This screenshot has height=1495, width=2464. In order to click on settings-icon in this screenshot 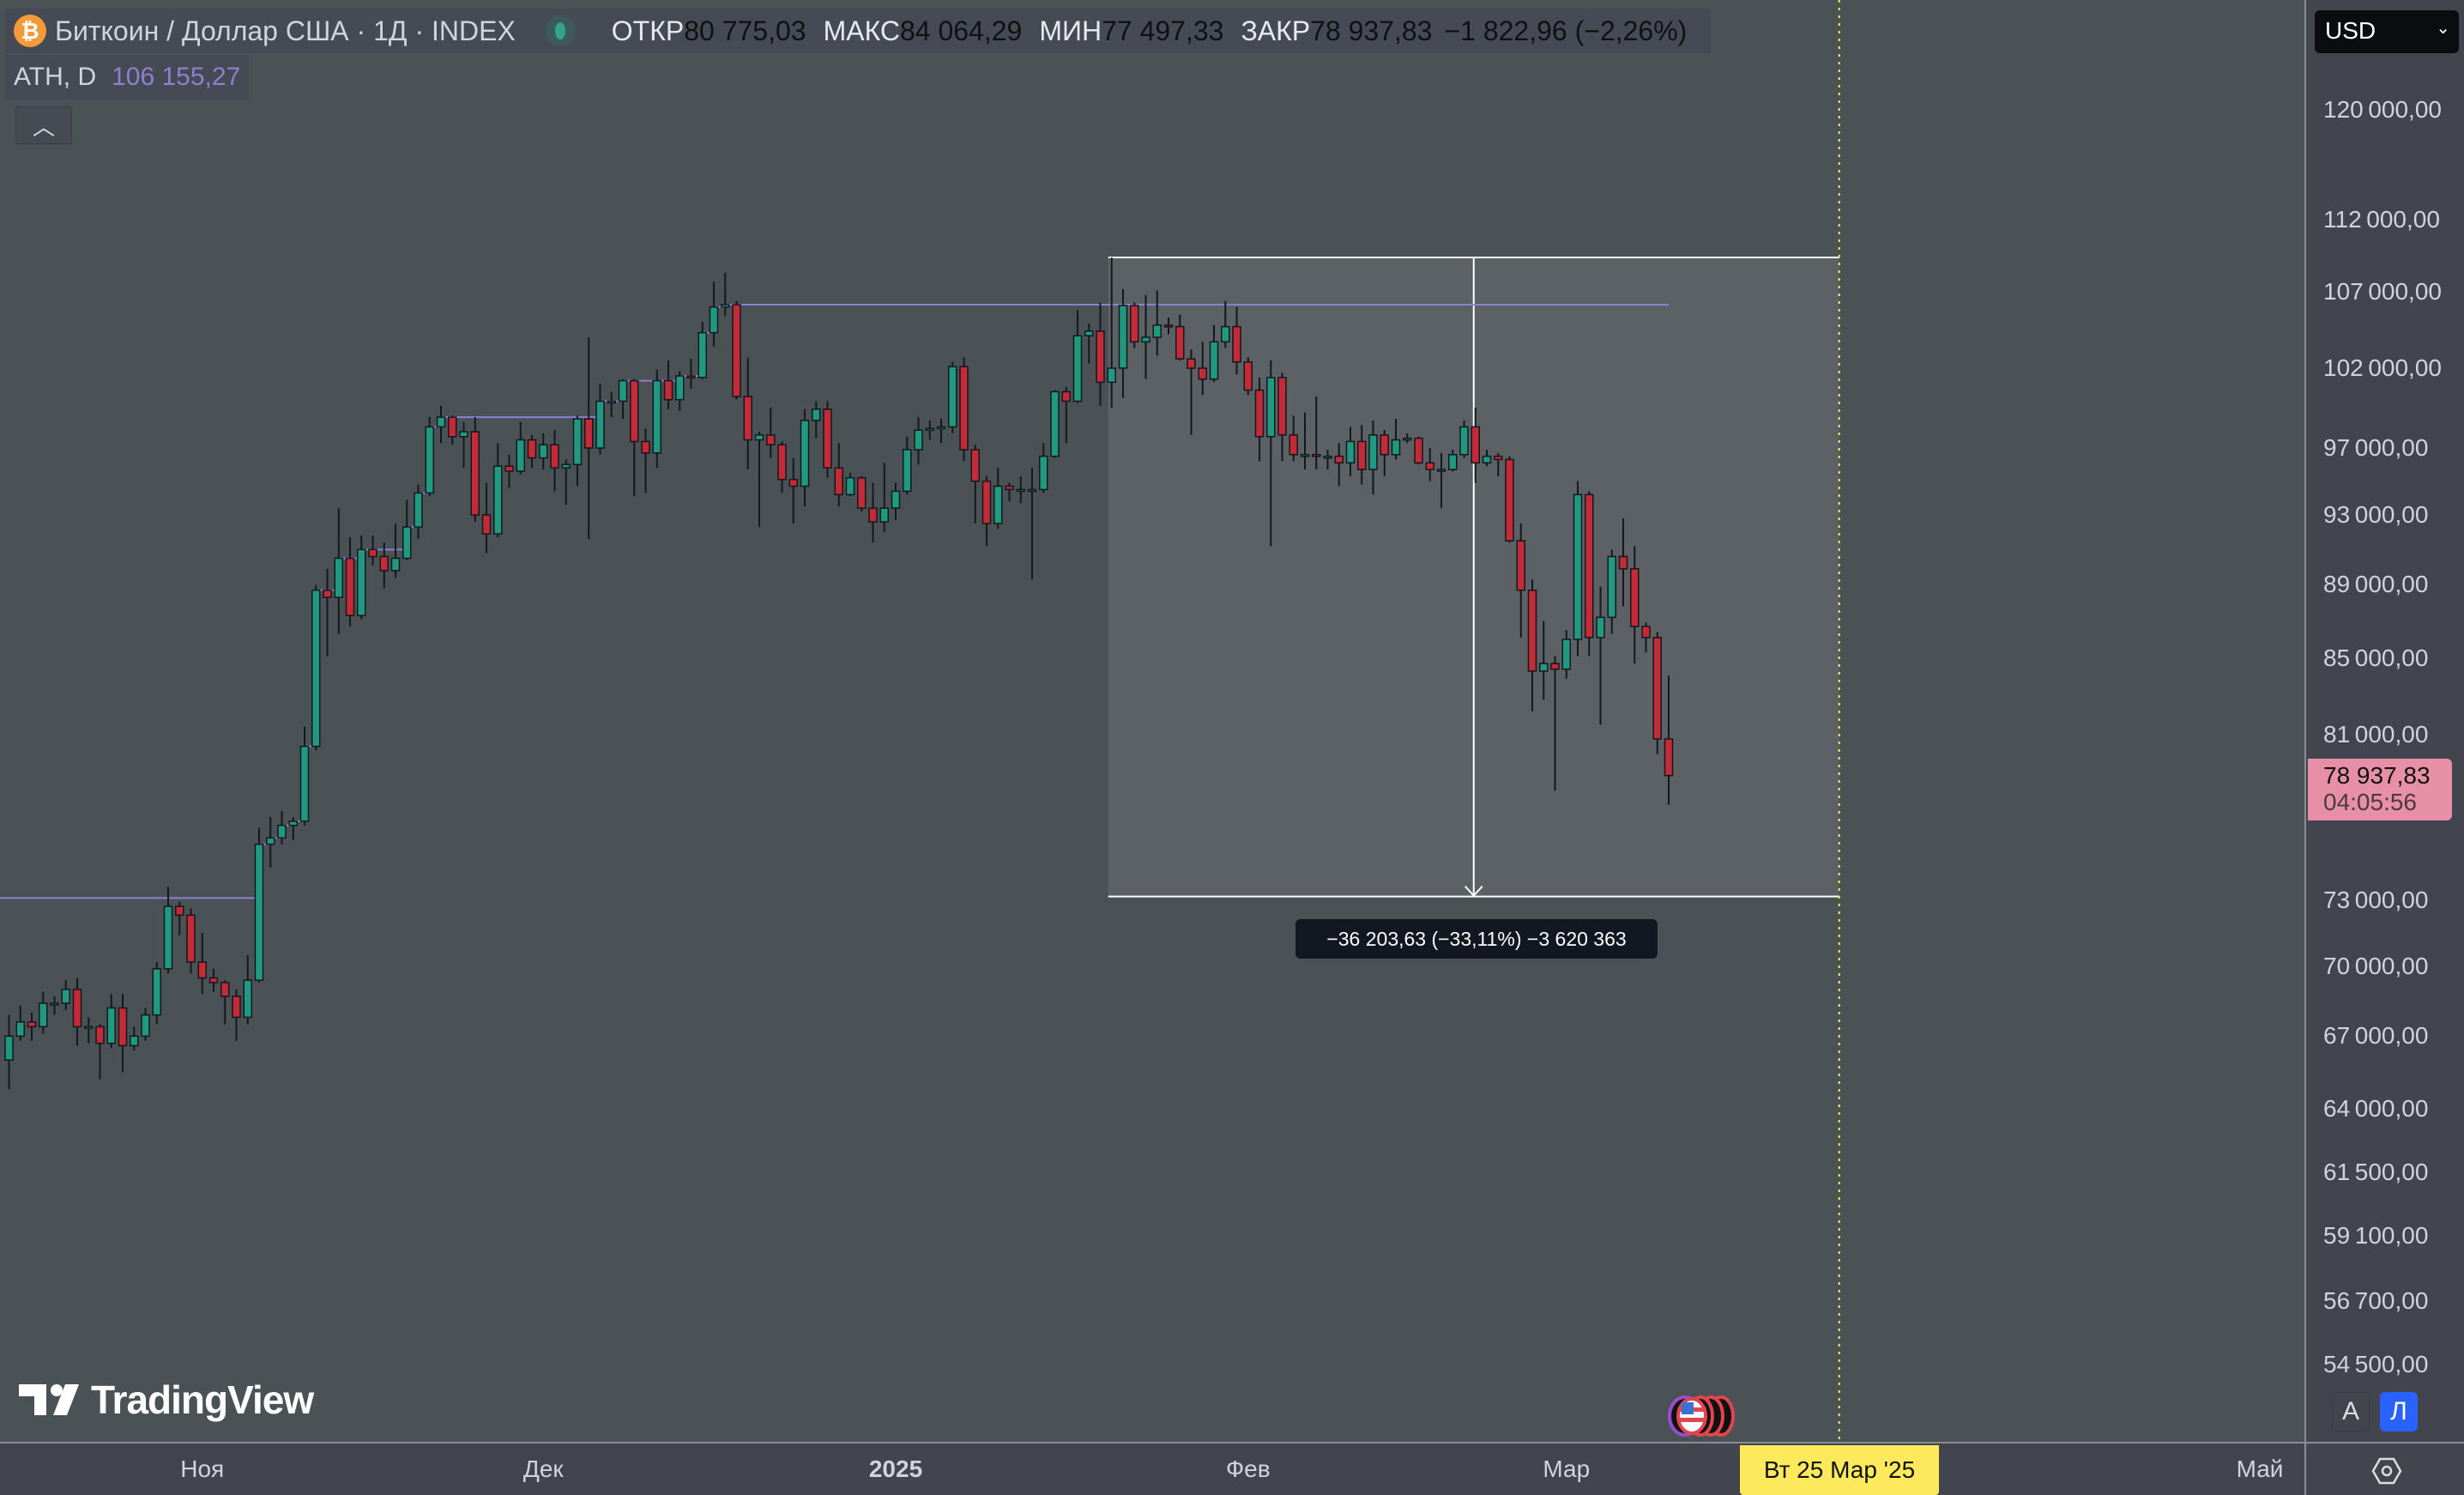, I will do `click(2386, 1471)`.